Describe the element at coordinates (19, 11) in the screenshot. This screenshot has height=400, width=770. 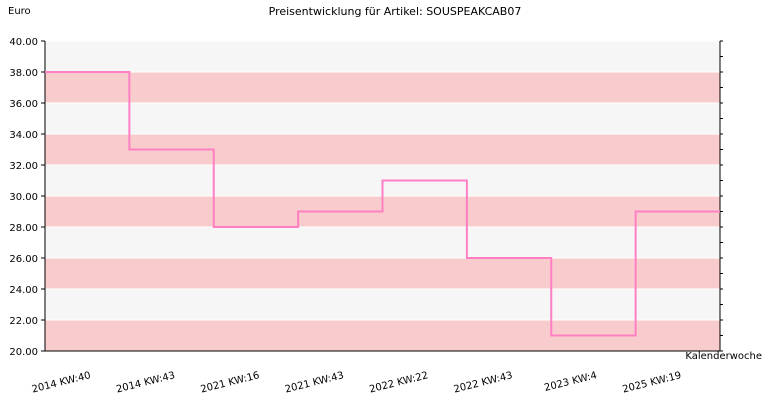
I see `y-axis-label: Euro` at that location.